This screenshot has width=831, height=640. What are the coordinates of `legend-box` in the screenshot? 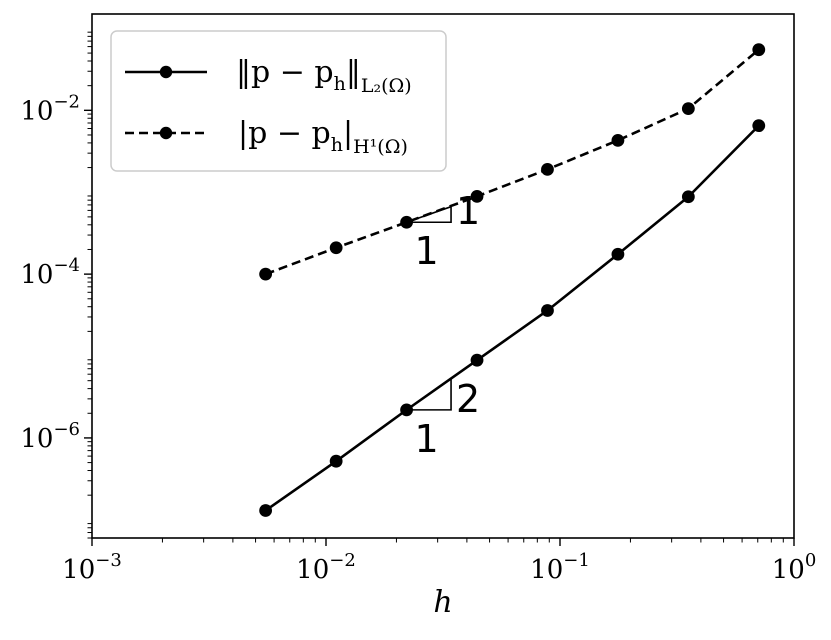 It's located at (278, 101).